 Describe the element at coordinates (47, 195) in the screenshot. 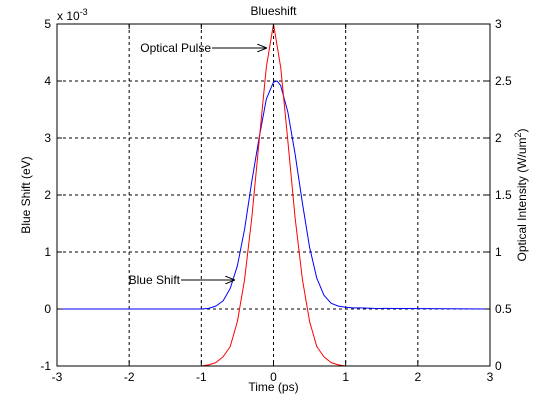

I see `y-left-tick-label: 2` at that location.